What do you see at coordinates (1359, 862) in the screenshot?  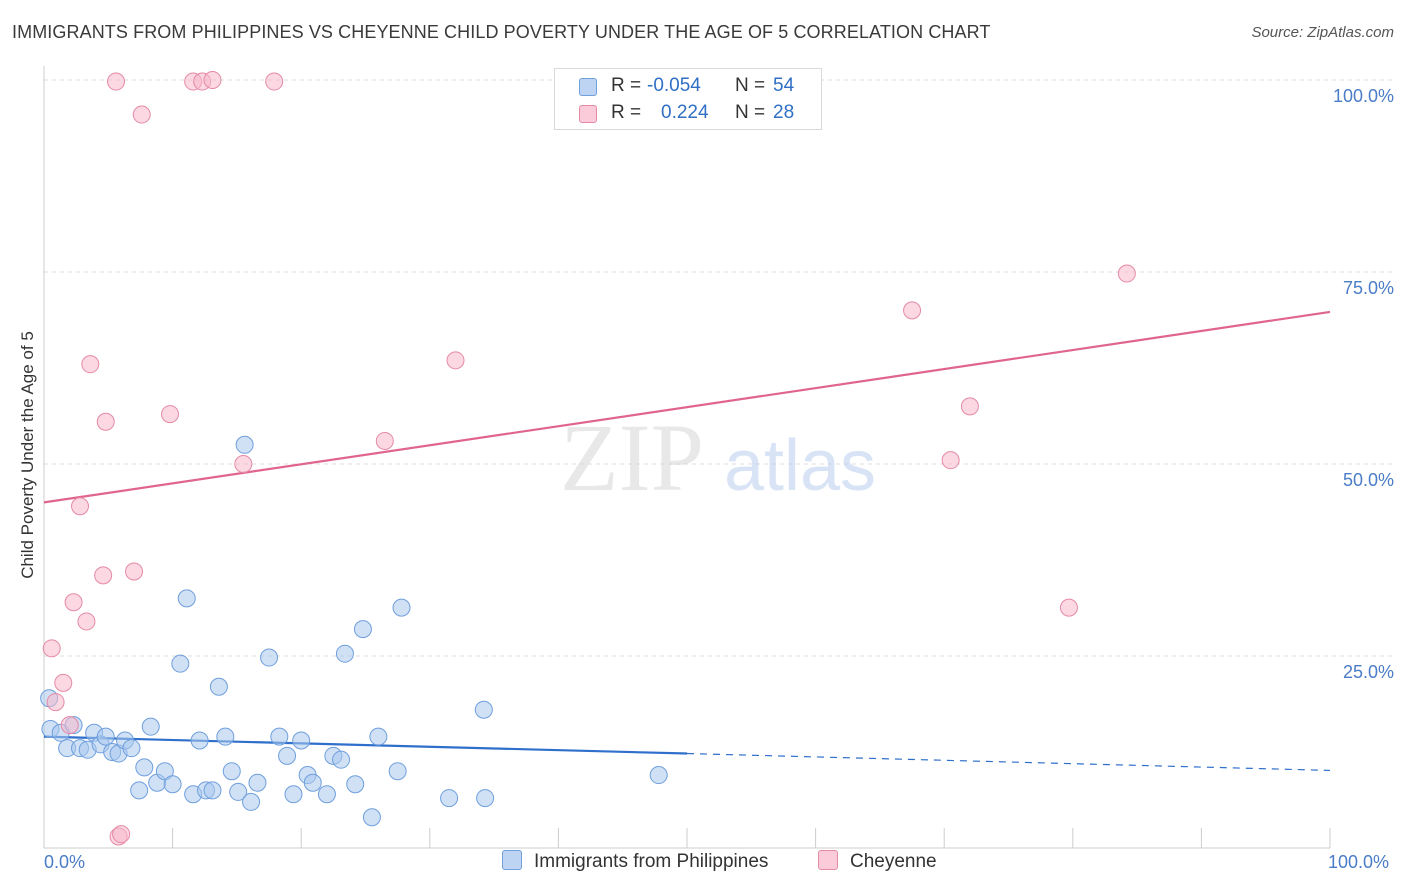 I see `x-tick-label-max: 100.0%` at bounding box center [1359, 862].